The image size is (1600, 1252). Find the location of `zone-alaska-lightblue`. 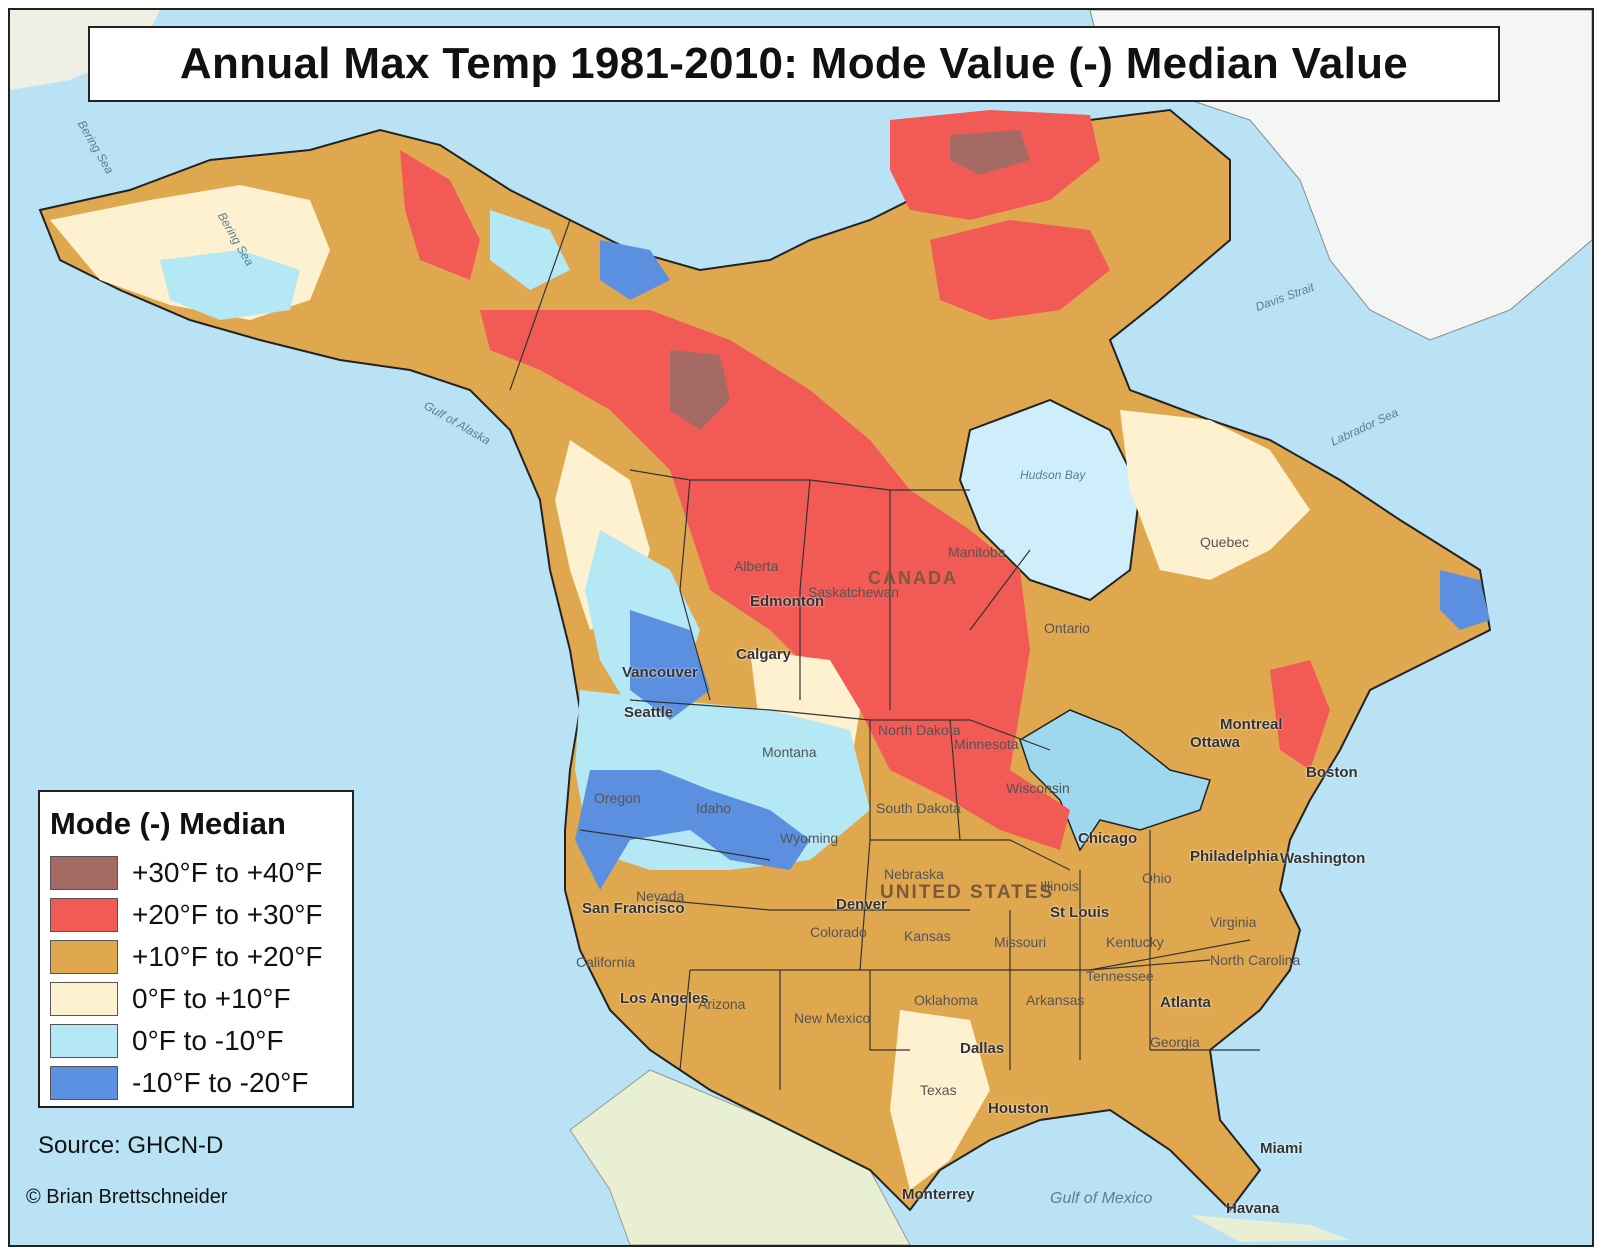

zone-alaska-lightblue is located at coordinates (230, 285).